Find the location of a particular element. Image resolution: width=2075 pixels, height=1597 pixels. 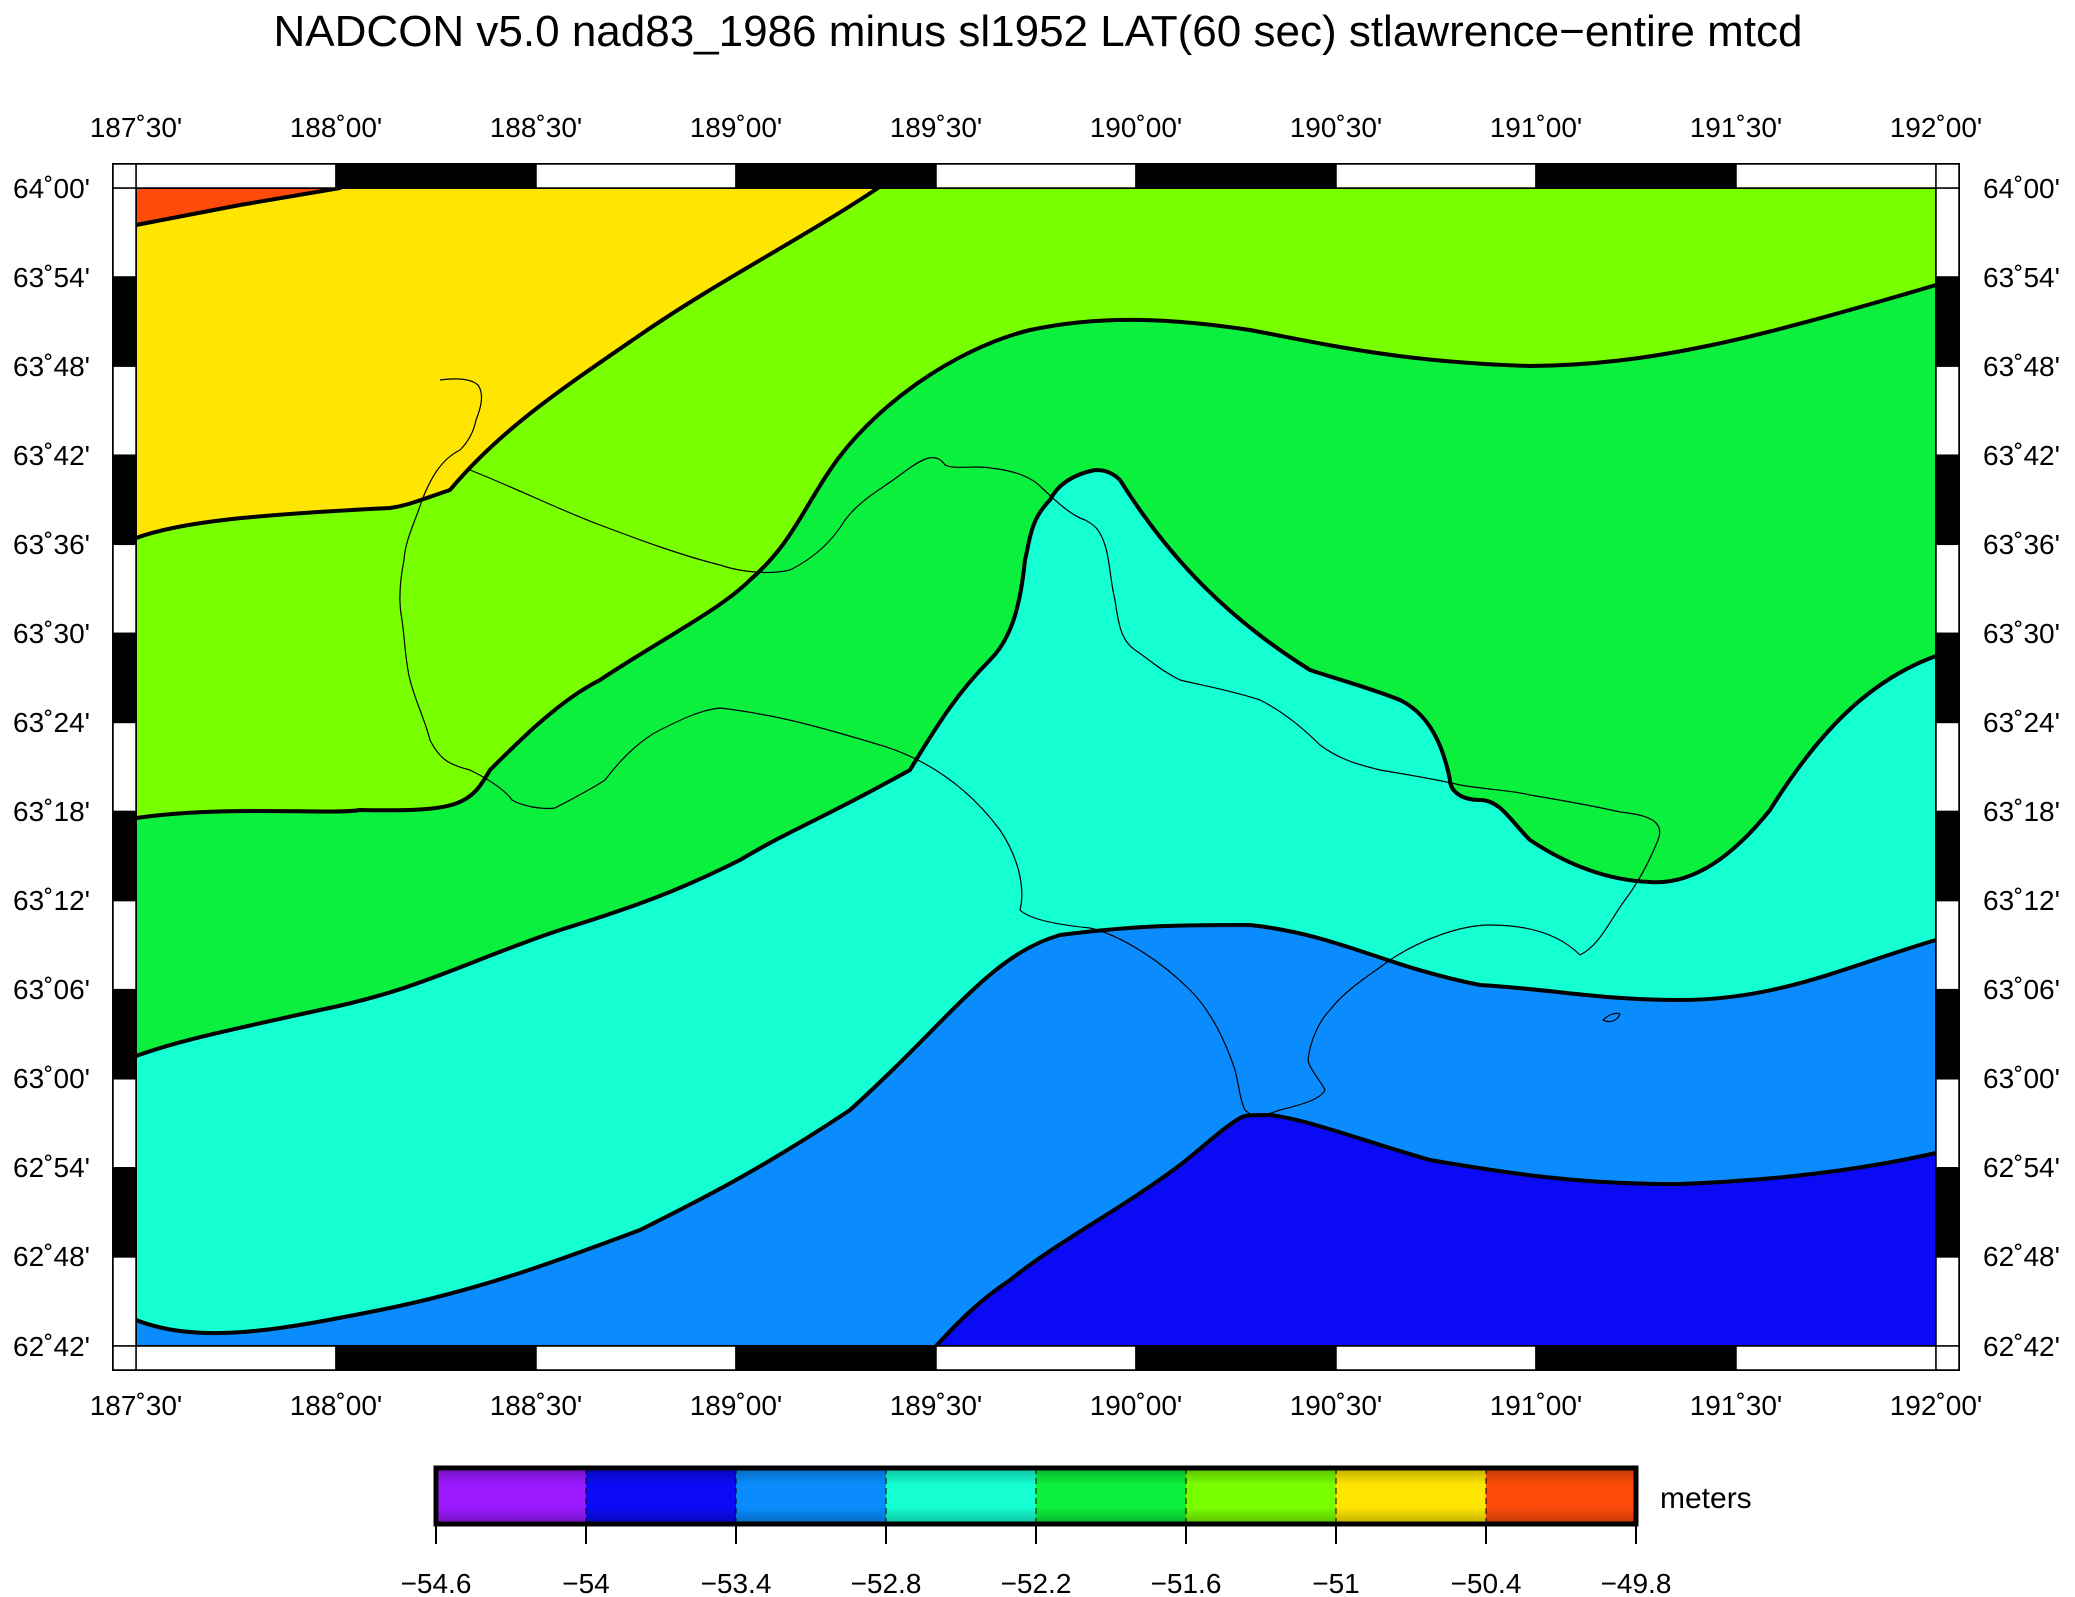

lon-label-top: 189˚00' is located at coordinates (736, 127).